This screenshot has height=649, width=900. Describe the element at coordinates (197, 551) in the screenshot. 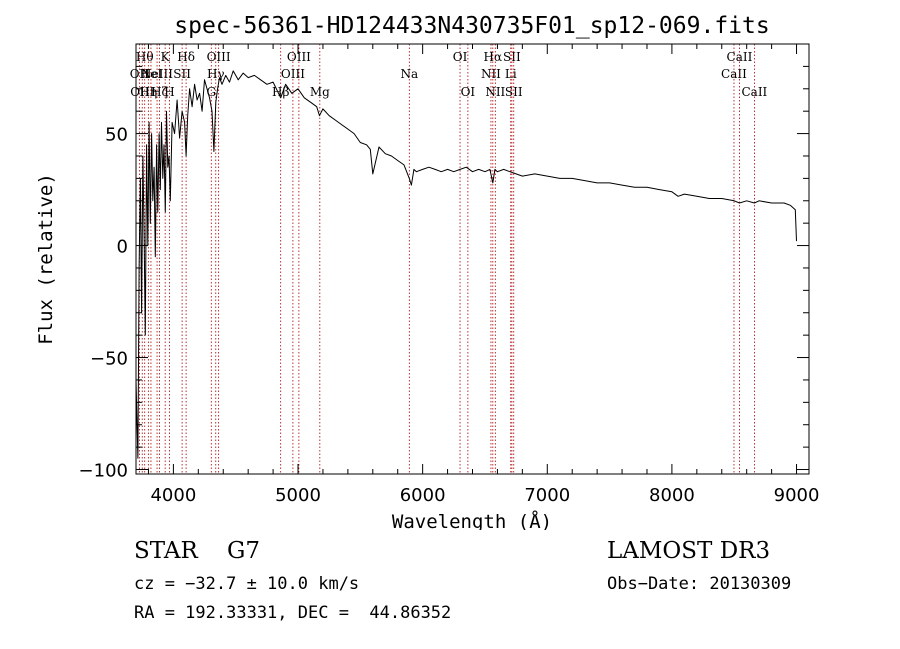

I see `object-class-text: STAR G7` at that location.